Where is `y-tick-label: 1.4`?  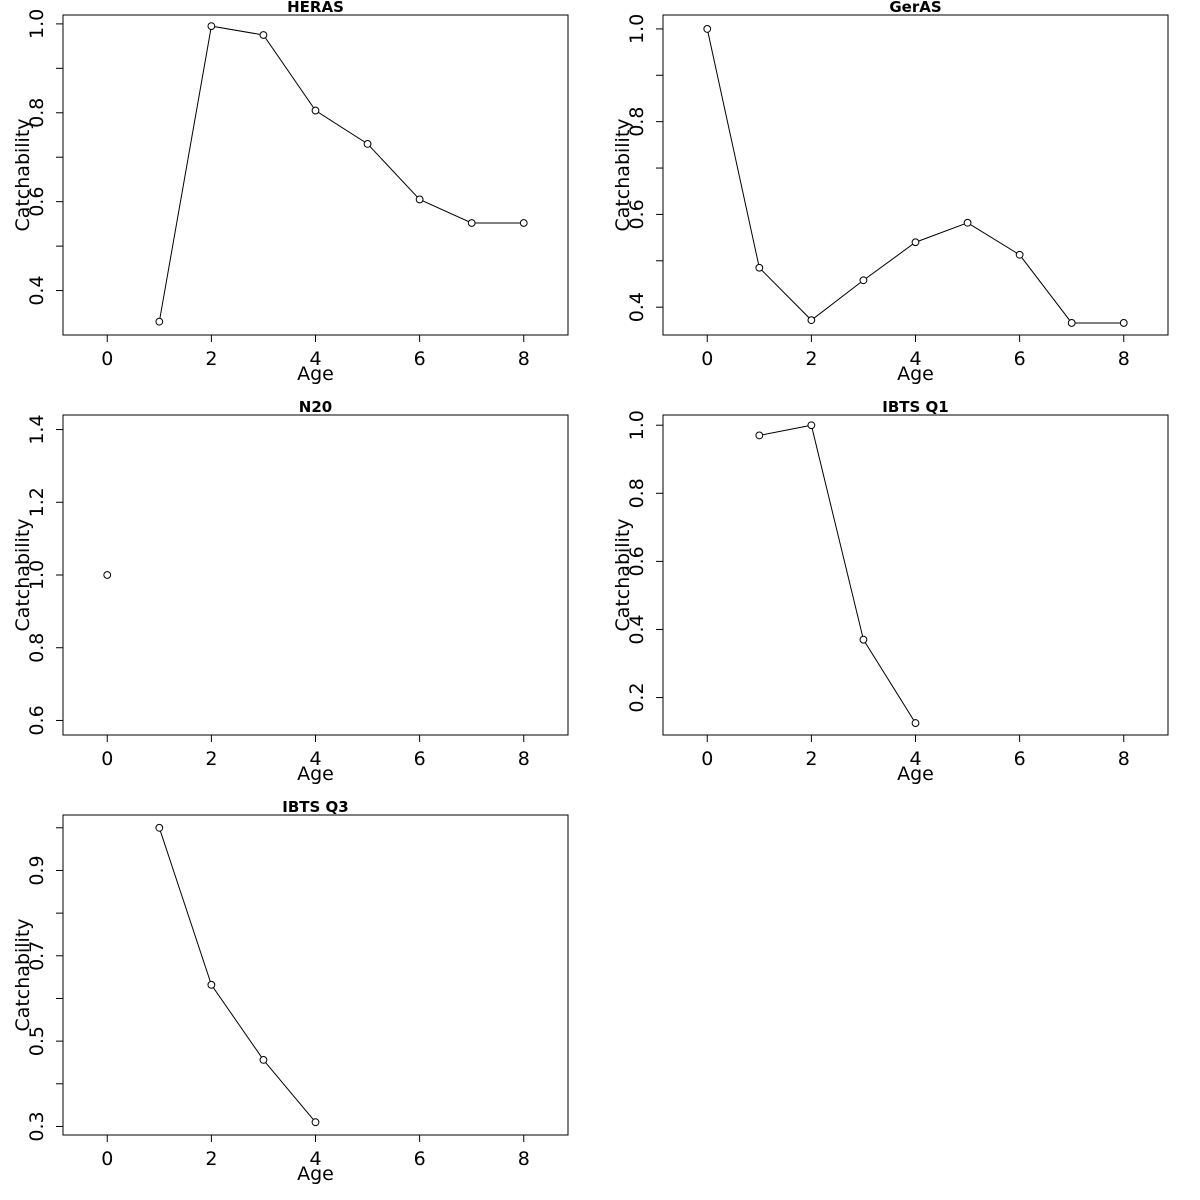 y-tick-label: 1.4 is located at coordinates (37, 429).